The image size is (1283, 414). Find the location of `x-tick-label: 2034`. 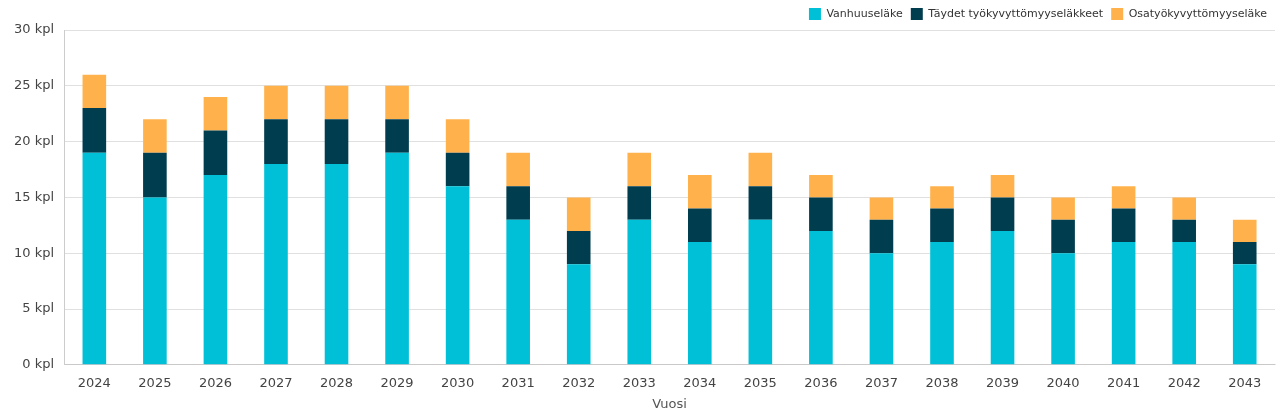

x-tick-label: 2034 is located at coordinates (700, 382).